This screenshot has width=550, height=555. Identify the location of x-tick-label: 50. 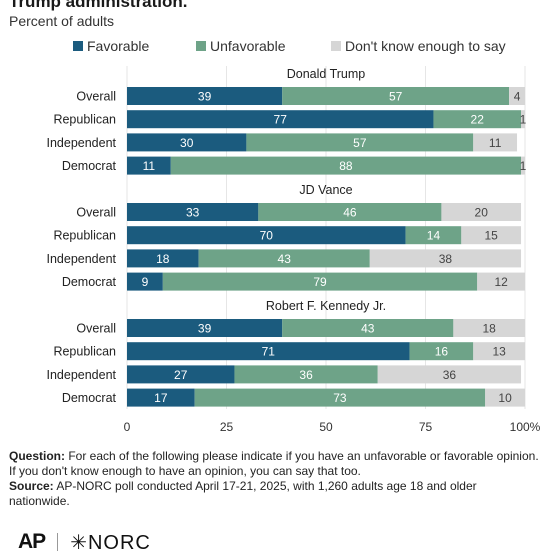
(326, 427).